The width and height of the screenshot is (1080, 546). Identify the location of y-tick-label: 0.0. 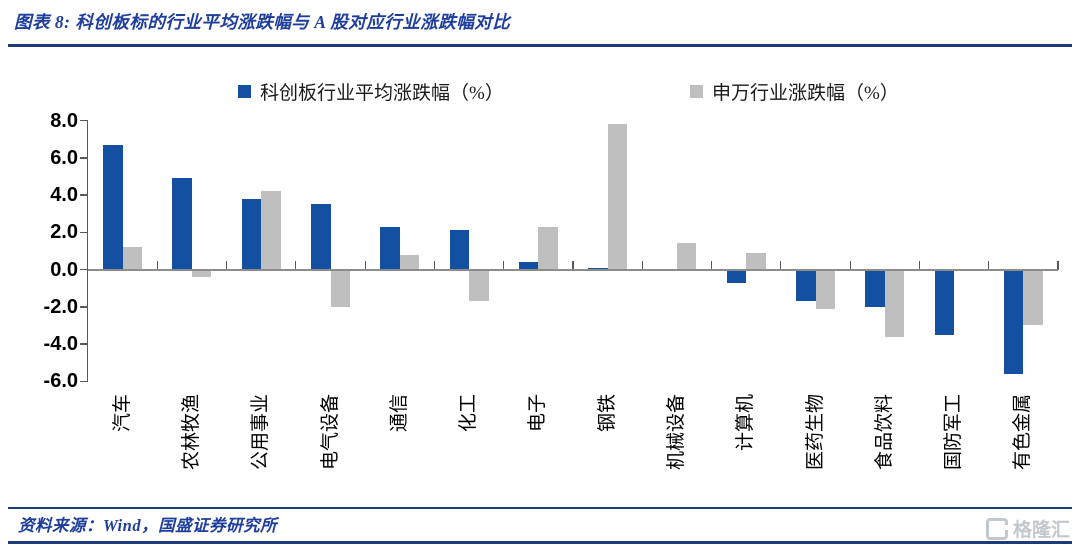
(64, 269).